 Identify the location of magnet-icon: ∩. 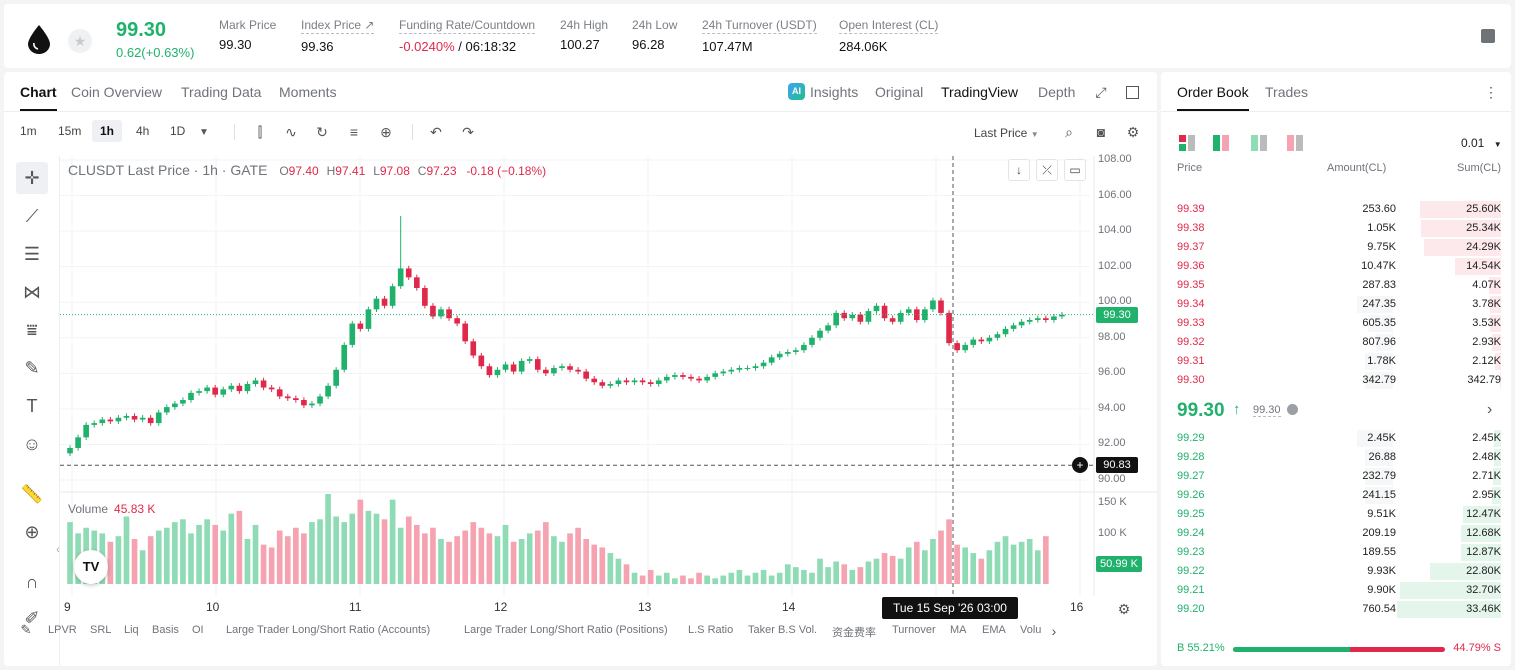
(32, 582).